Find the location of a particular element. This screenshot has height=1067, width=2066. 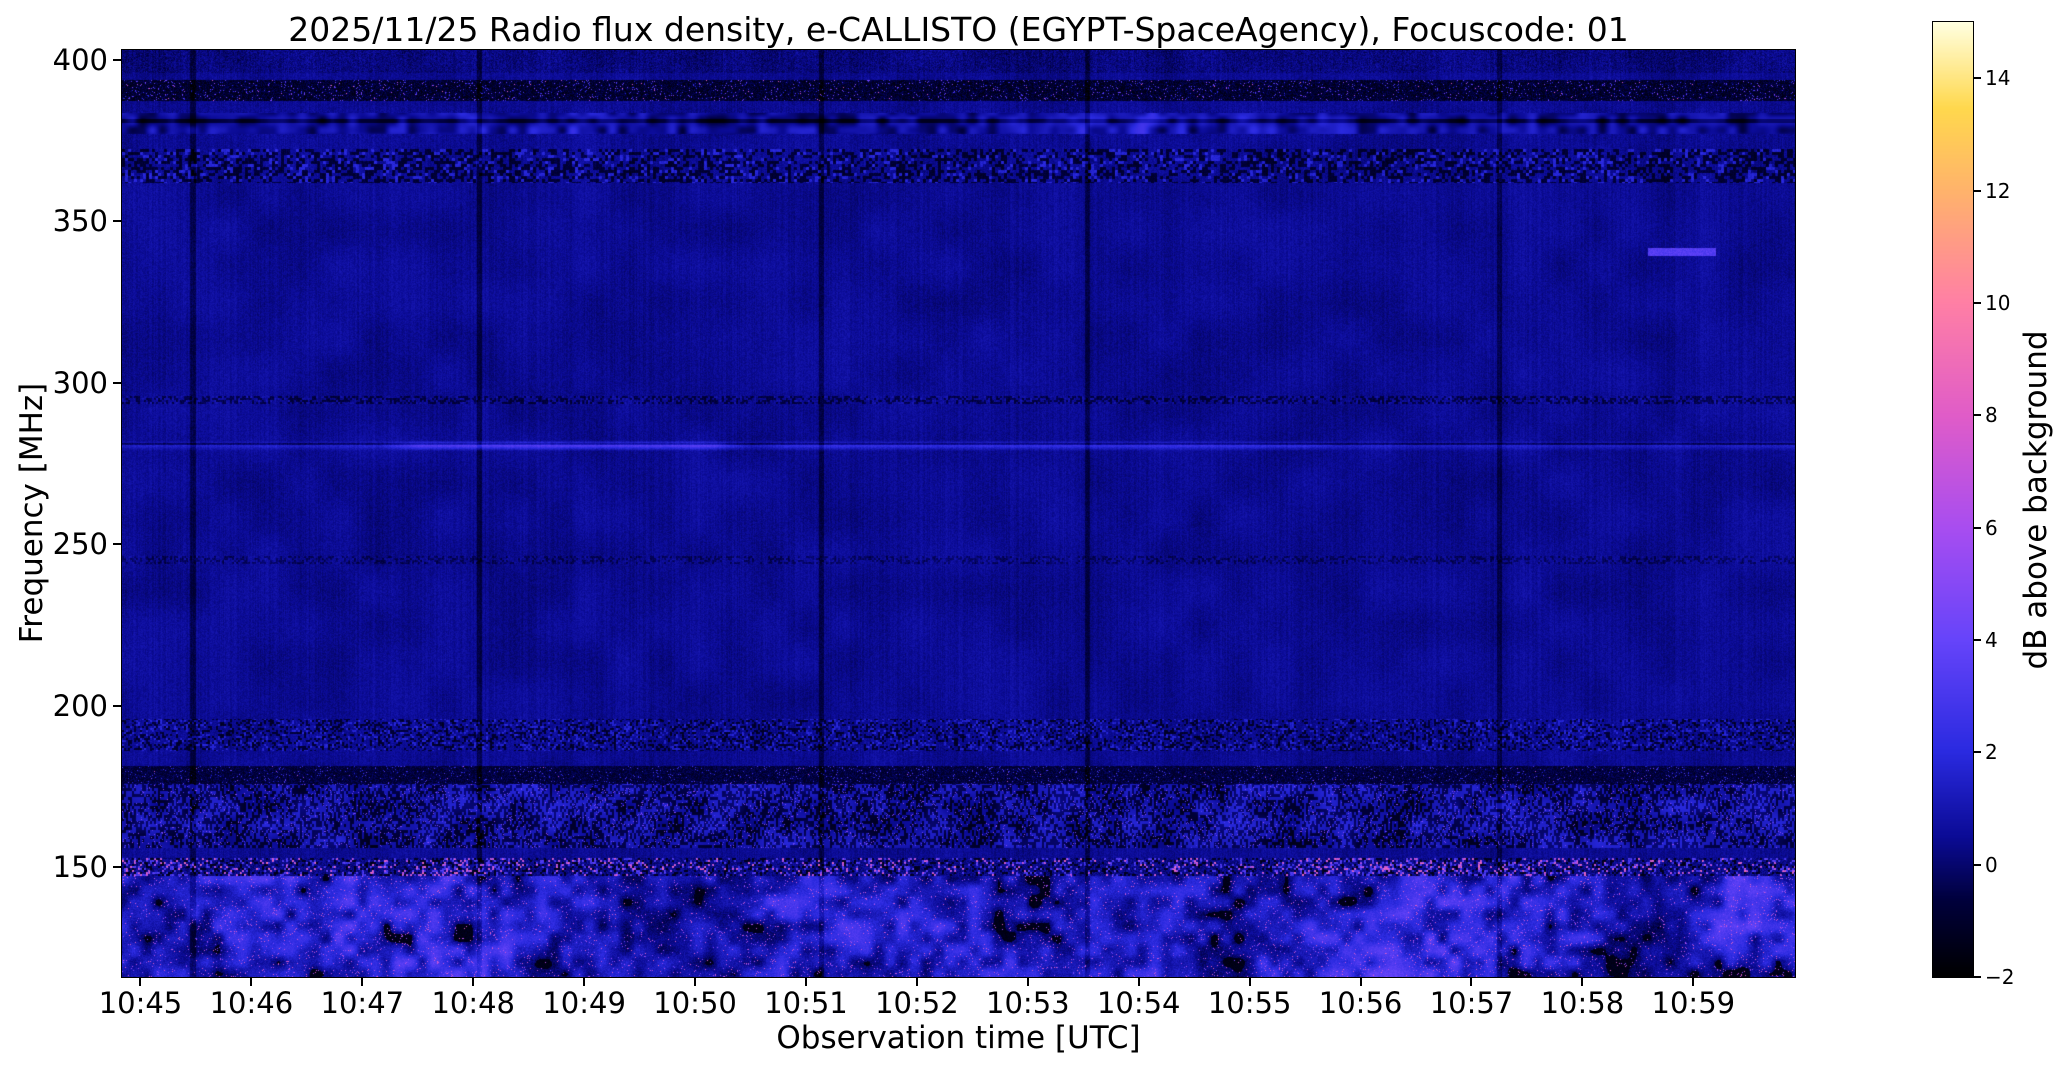

x-tick-label: 10:58 is located at coordinates (1582, 1003).